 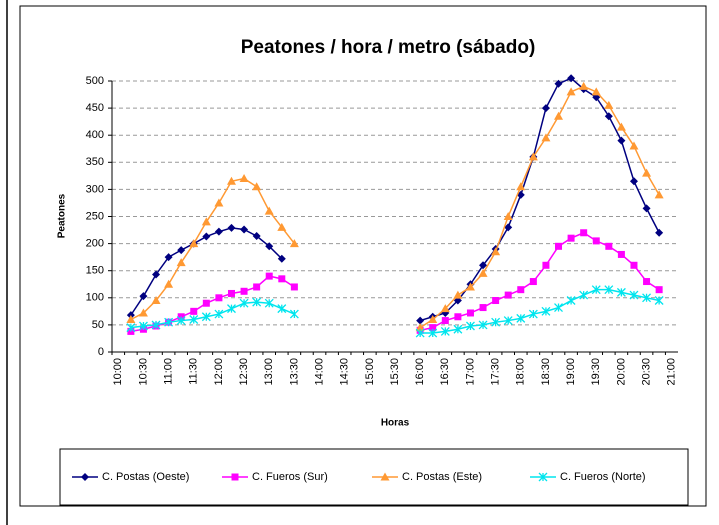 I want to click on x-tick-label: 17:30, so click(x=496, y=372).